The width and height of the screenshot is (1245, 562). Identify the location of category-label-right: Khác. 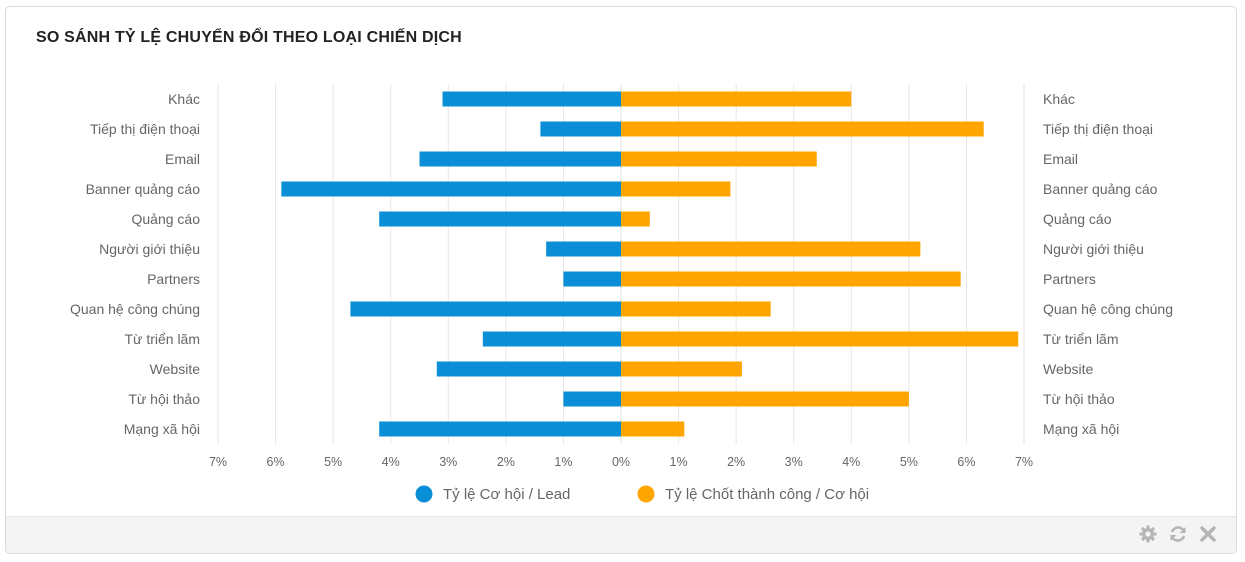
(1059, 99).